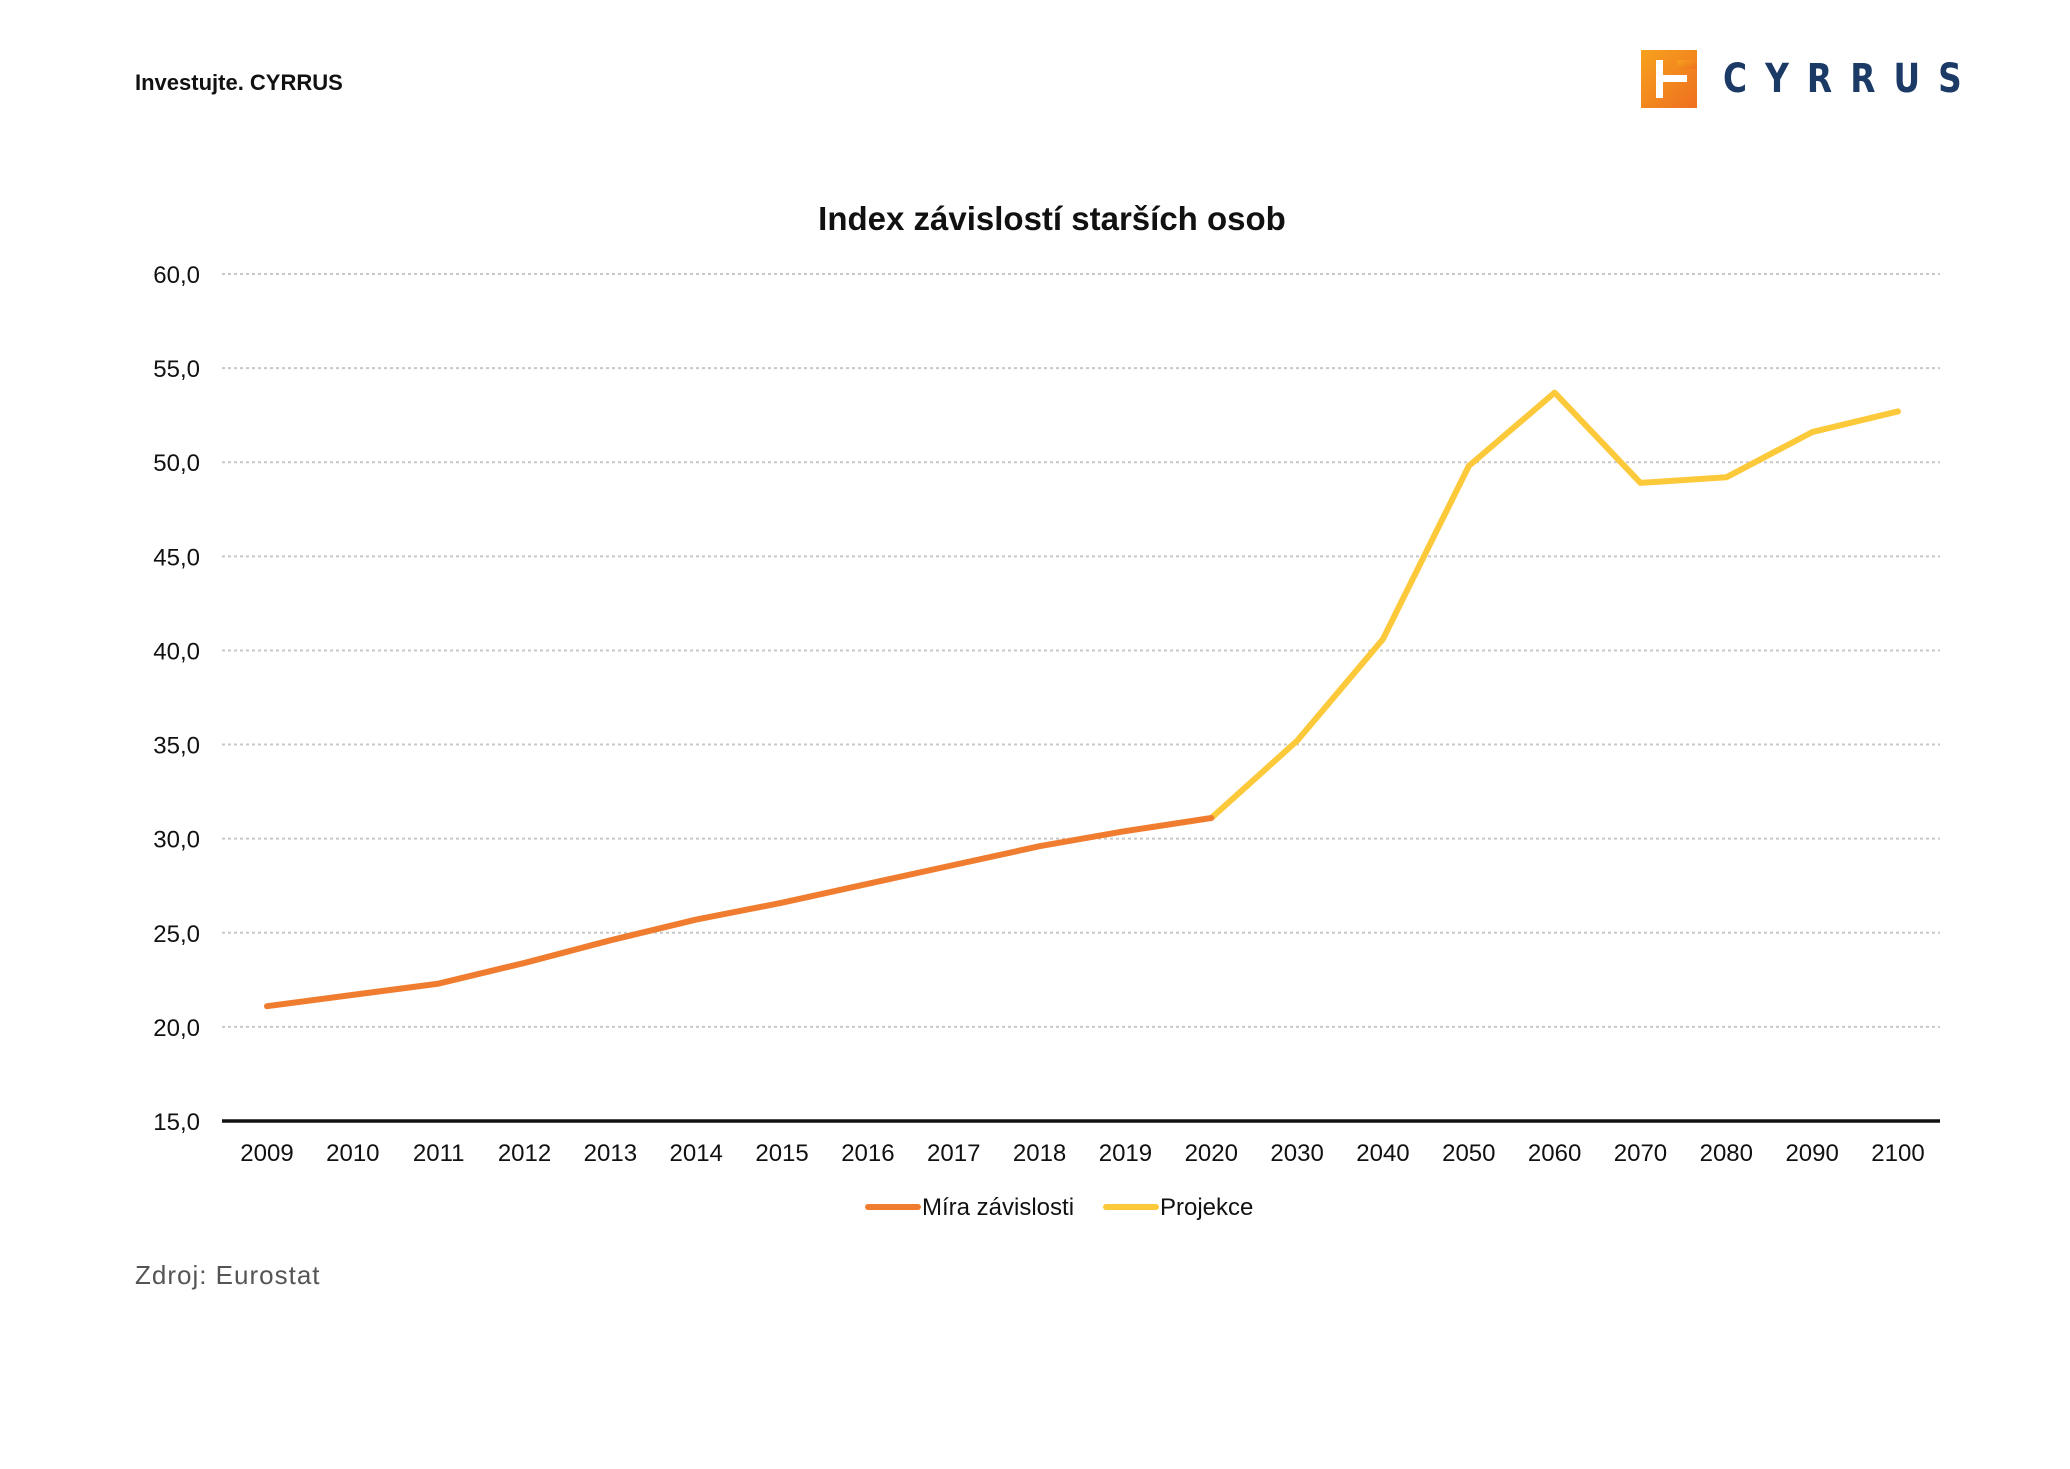 The width and height of the screenshot is (2070, 1469). What do you see at coordinates (1206, 1207) in the screenshot?
I see `legend-label: Projekce` at bounding box center [1206, 1207].